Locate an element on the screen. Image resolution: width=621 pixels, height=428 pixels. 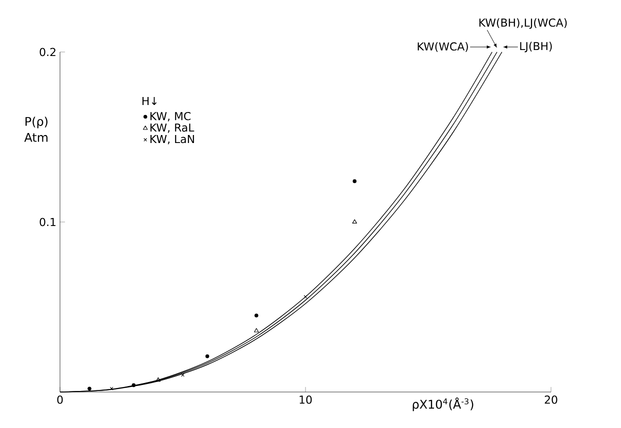
x-tick-label: 10 is located at coordinates (306, 400).